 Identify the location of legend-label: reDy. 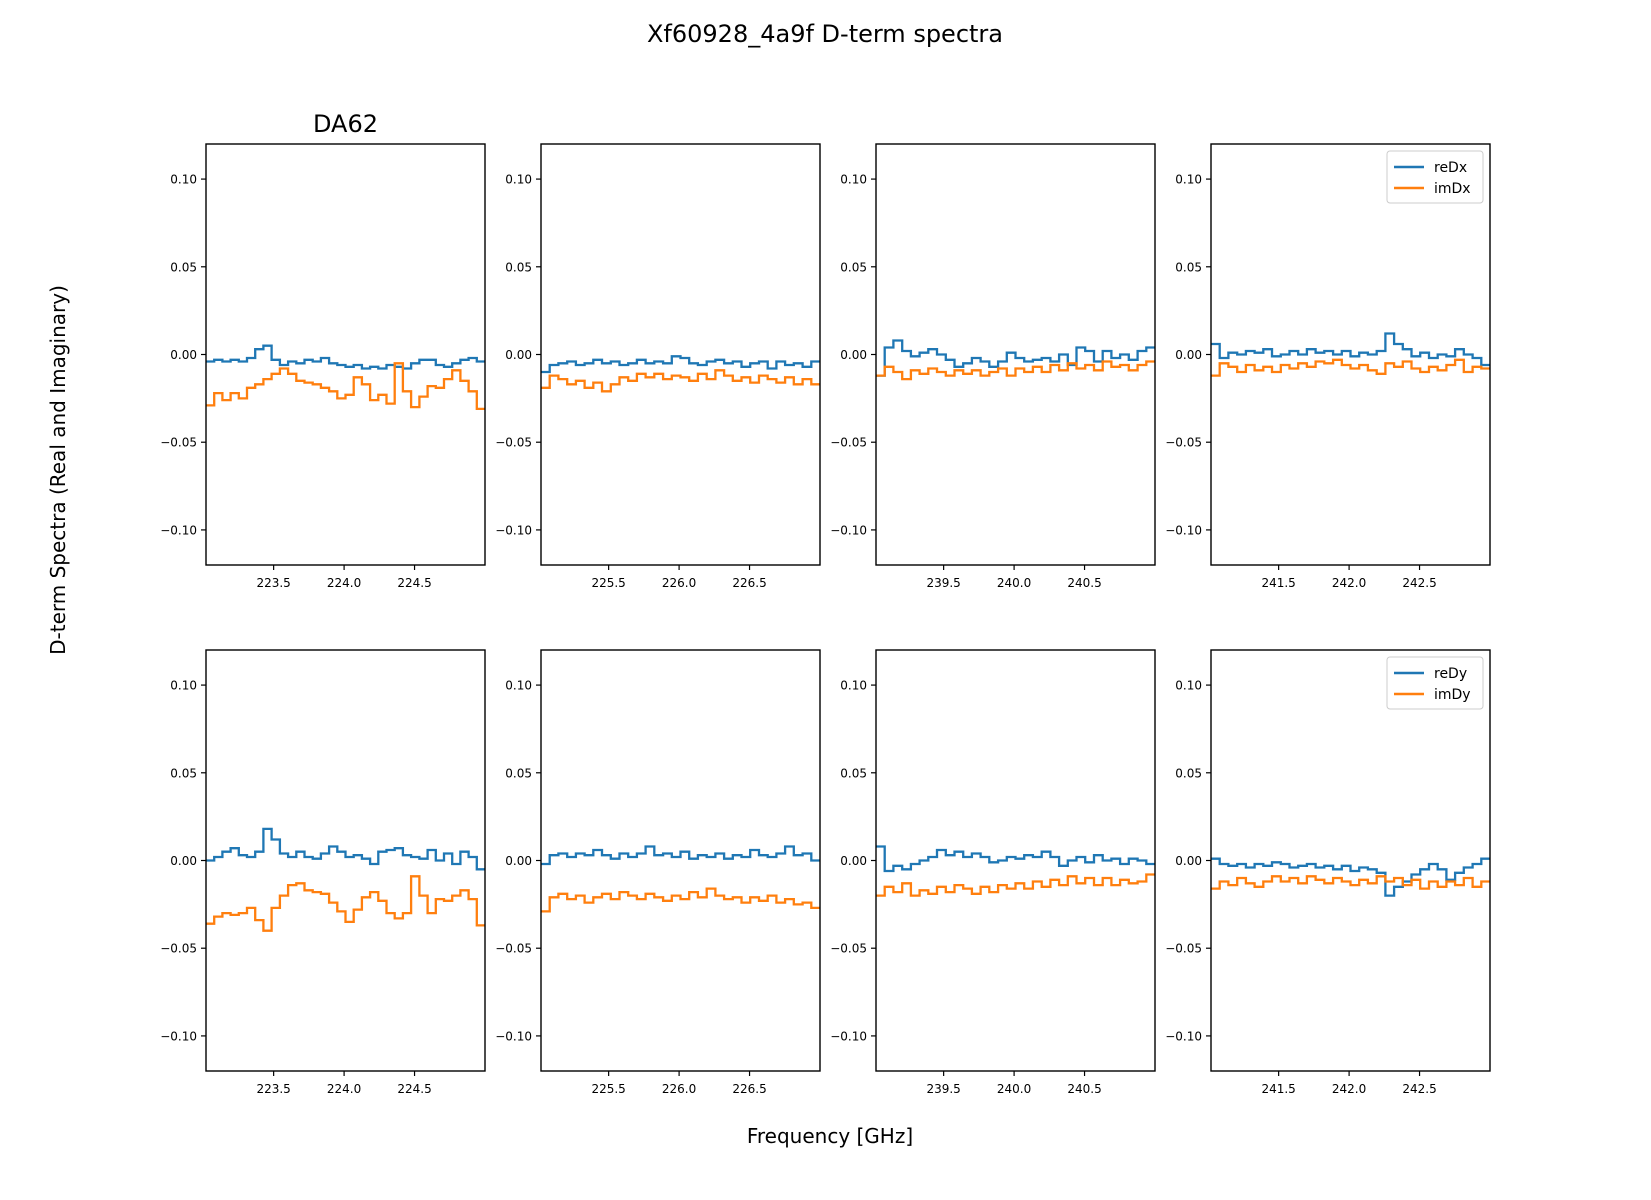
(1450, 674).